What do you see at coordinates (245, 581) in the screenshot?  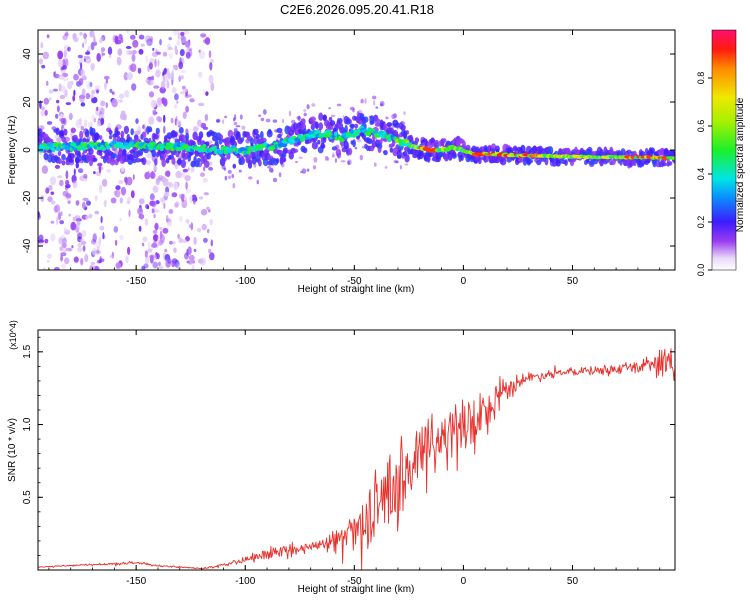 I see `x-tick-label: -100` at bounding box center [245, 581].